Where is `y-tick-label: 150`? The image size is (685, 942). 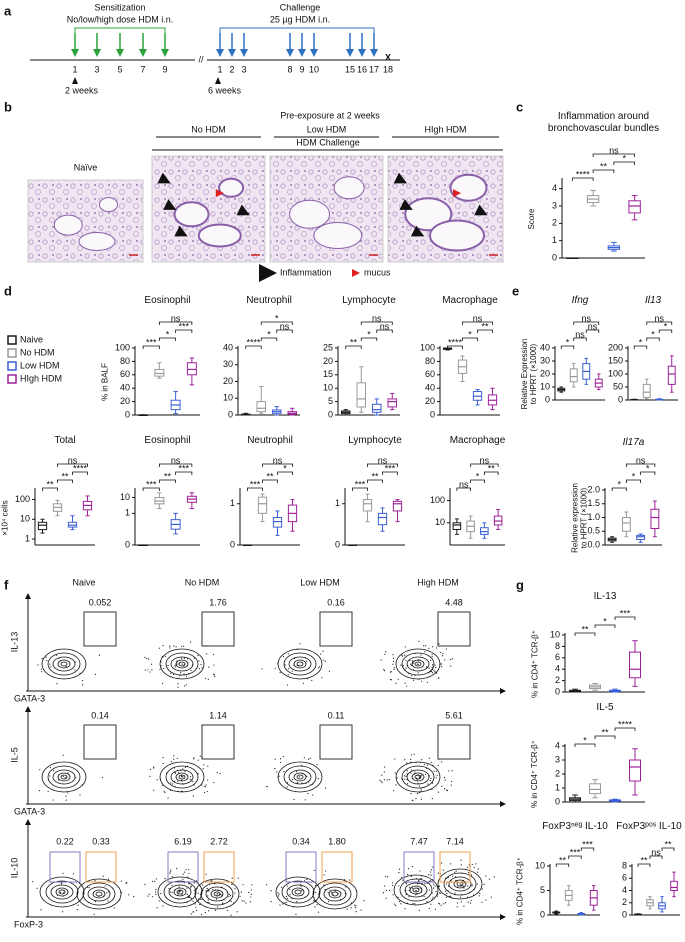
y-tick-label: 150 is located at coordinates (615, 360).